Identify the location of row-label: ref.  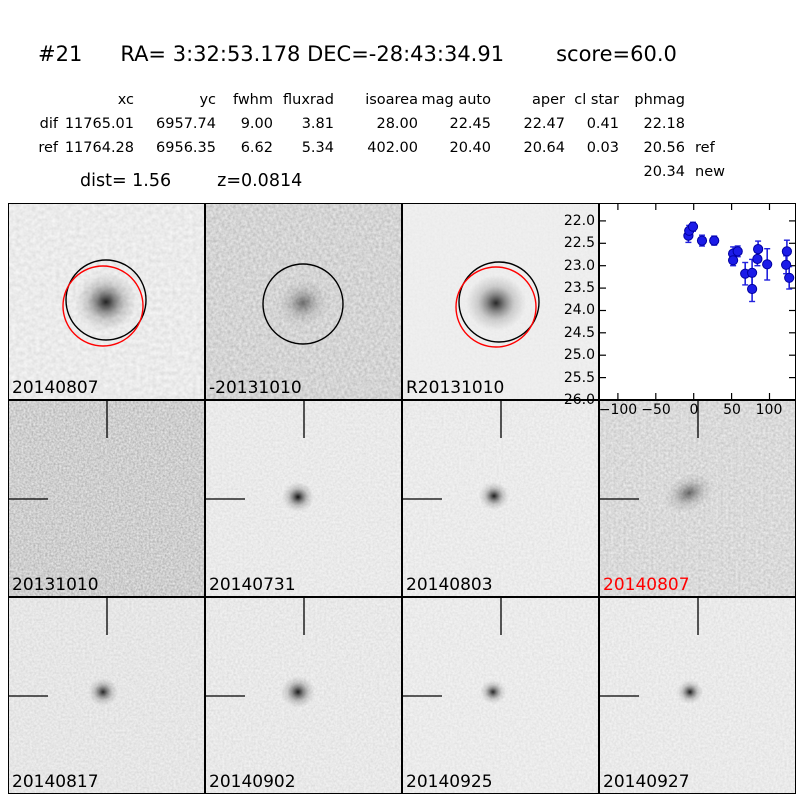
(48, 148).